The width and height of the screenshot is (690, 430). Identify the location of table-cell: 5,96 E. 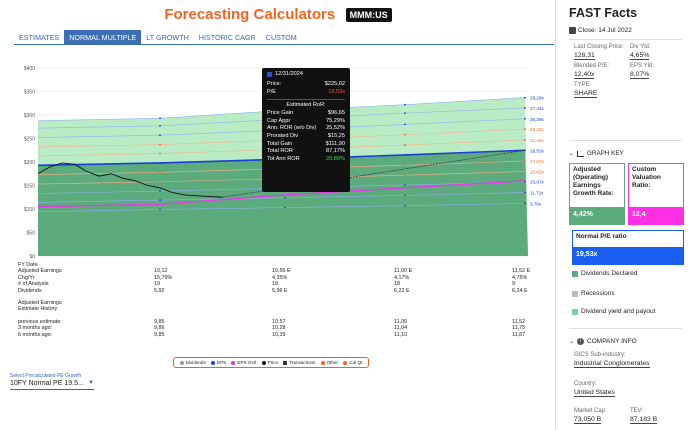
(280, 290).